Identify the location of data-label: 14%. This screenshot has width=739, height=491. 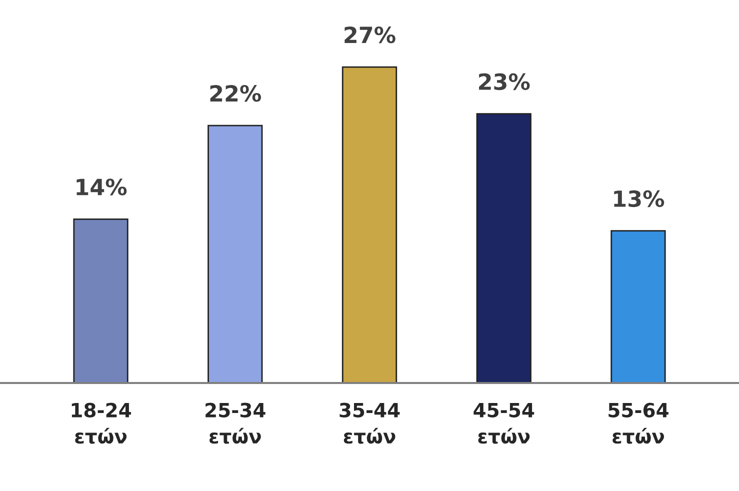
(101, 187).